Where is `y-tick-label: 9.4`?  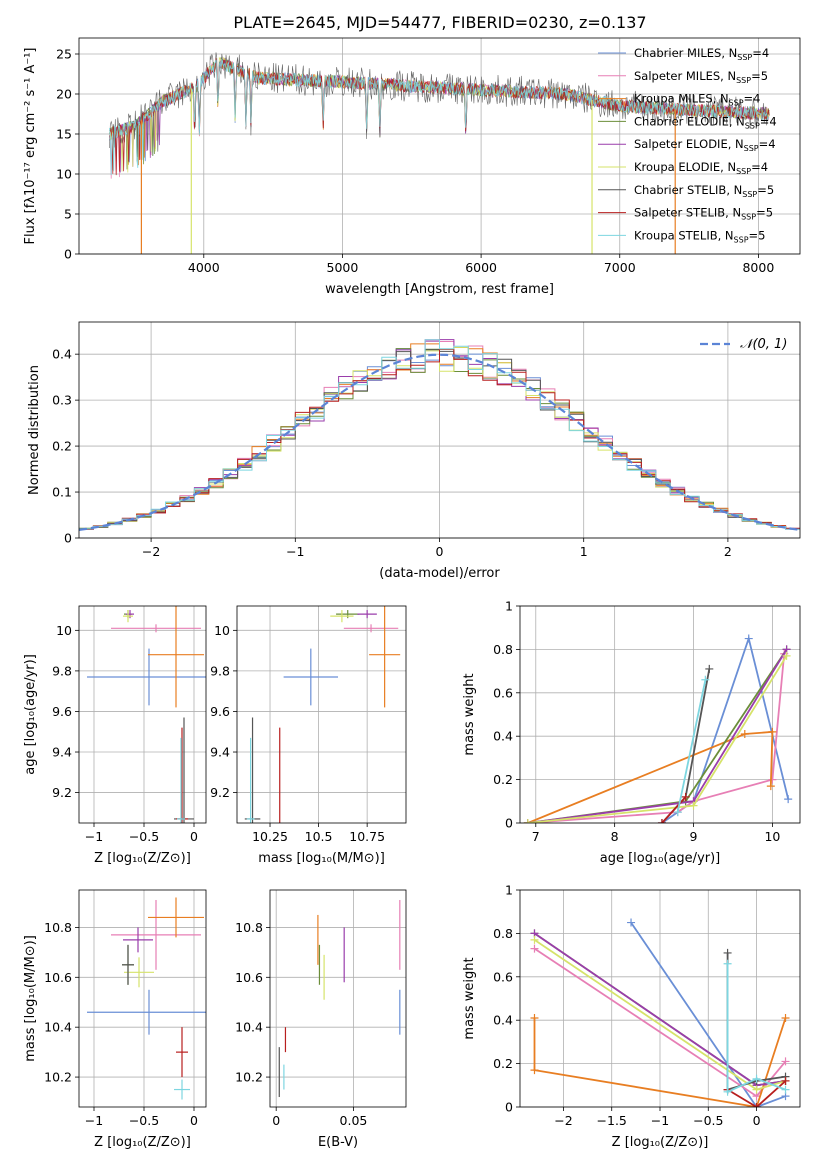
y-tick-label: 9.4 is located at coordinates (220, 752).